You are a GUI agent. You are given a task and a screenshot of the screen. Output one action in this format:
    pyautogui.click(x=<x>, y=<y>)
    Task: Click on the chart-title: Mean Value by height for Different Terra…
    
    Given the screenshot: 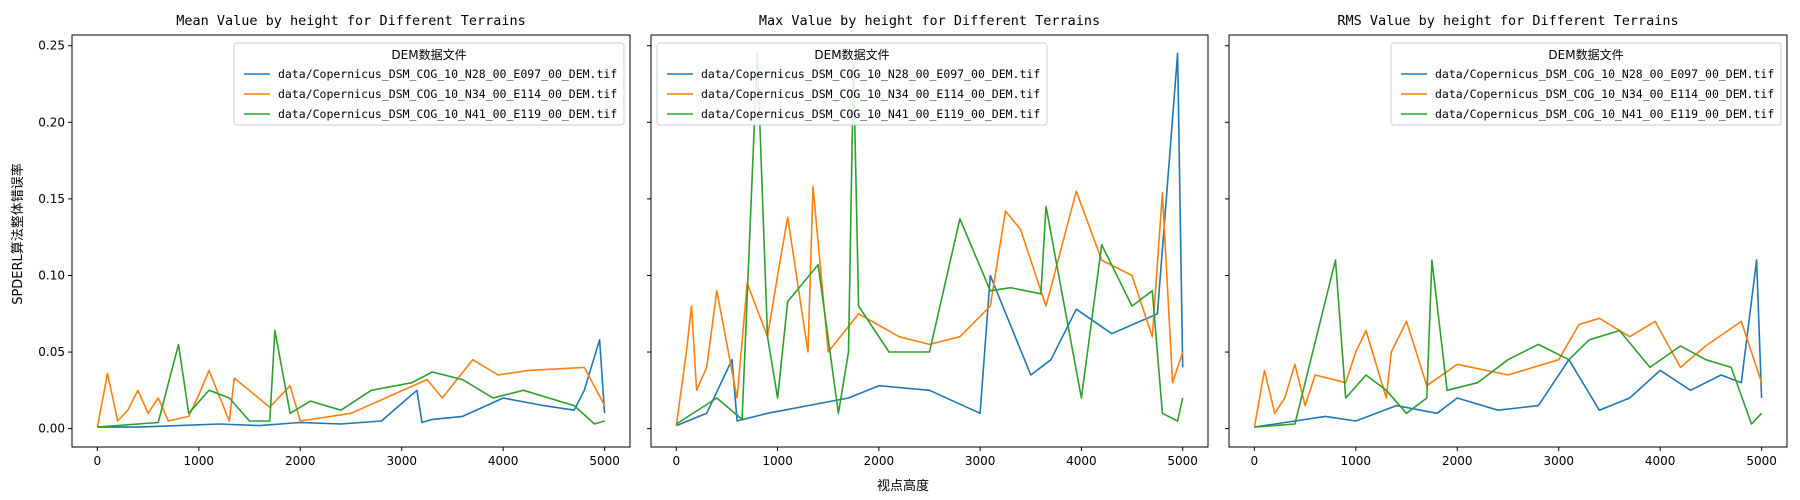 What is the action you would take?
    pyautogui.click(x=351, y=21)
    